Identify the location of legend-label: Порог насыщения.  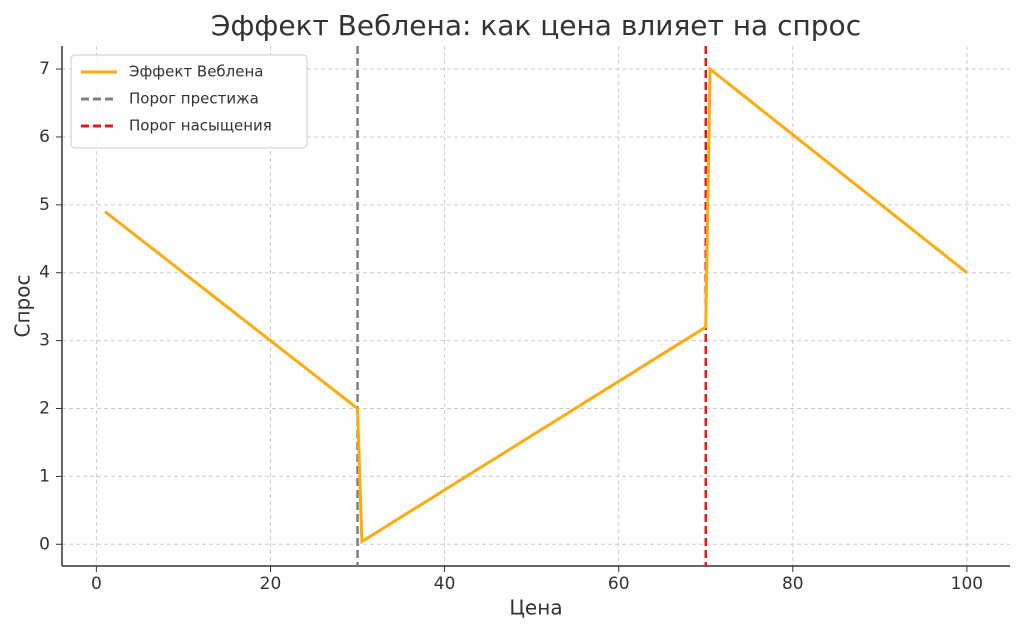
(200, 126).